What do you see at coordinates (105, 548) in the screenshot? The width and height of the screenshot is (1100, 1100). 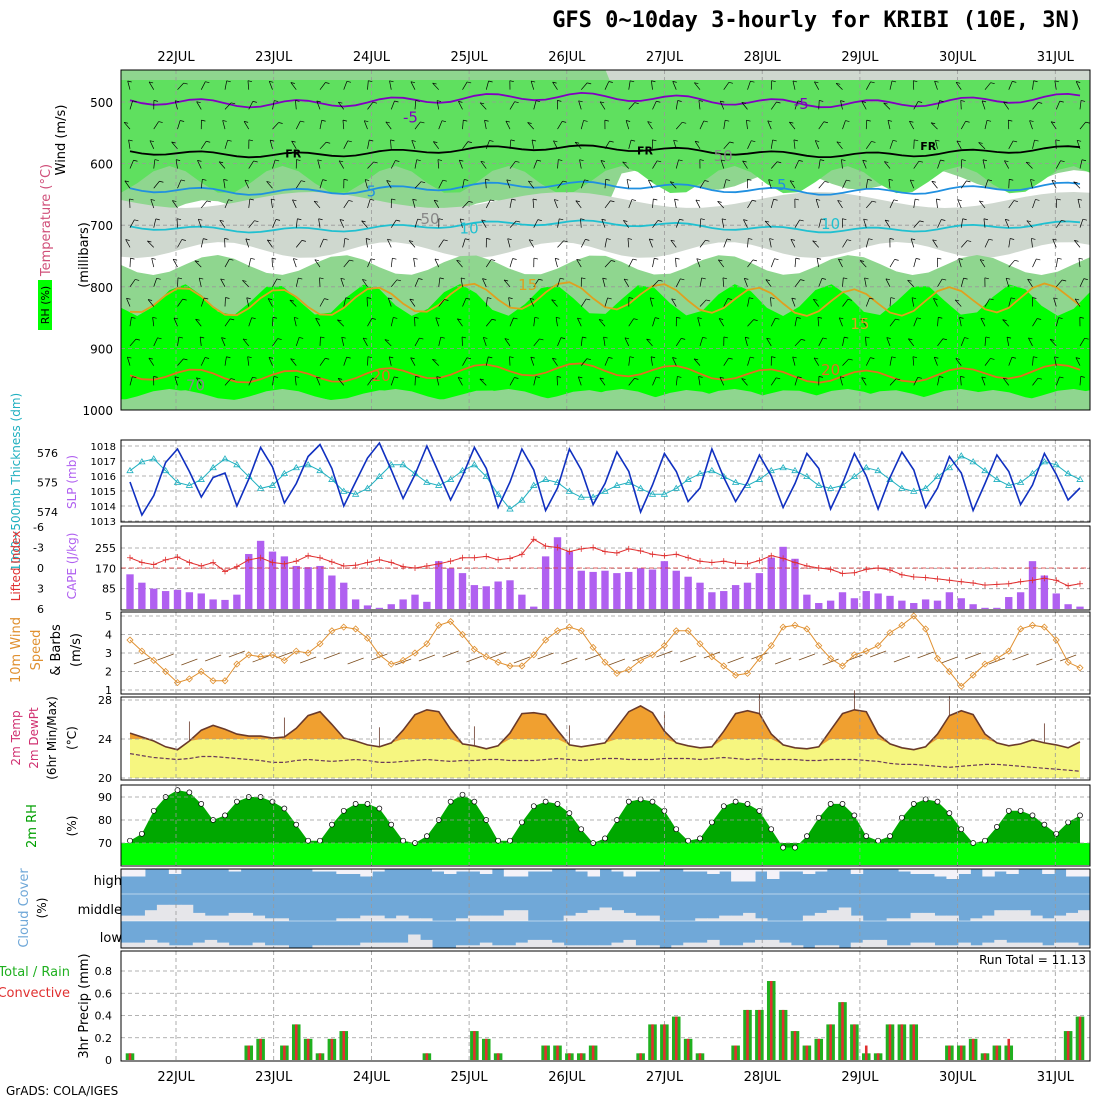 I see `cape-tick: 255` at bounding box center [105, 548].